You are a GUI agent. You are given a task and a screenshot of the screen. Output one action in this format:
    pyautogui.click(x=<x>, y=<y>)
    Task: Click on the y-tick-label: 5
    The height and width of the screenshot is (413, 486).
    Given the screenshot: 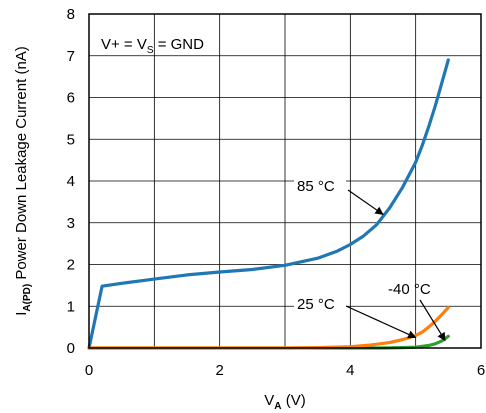 What is the action you would take?
    pyautogui.click(x=71, y=139)
    